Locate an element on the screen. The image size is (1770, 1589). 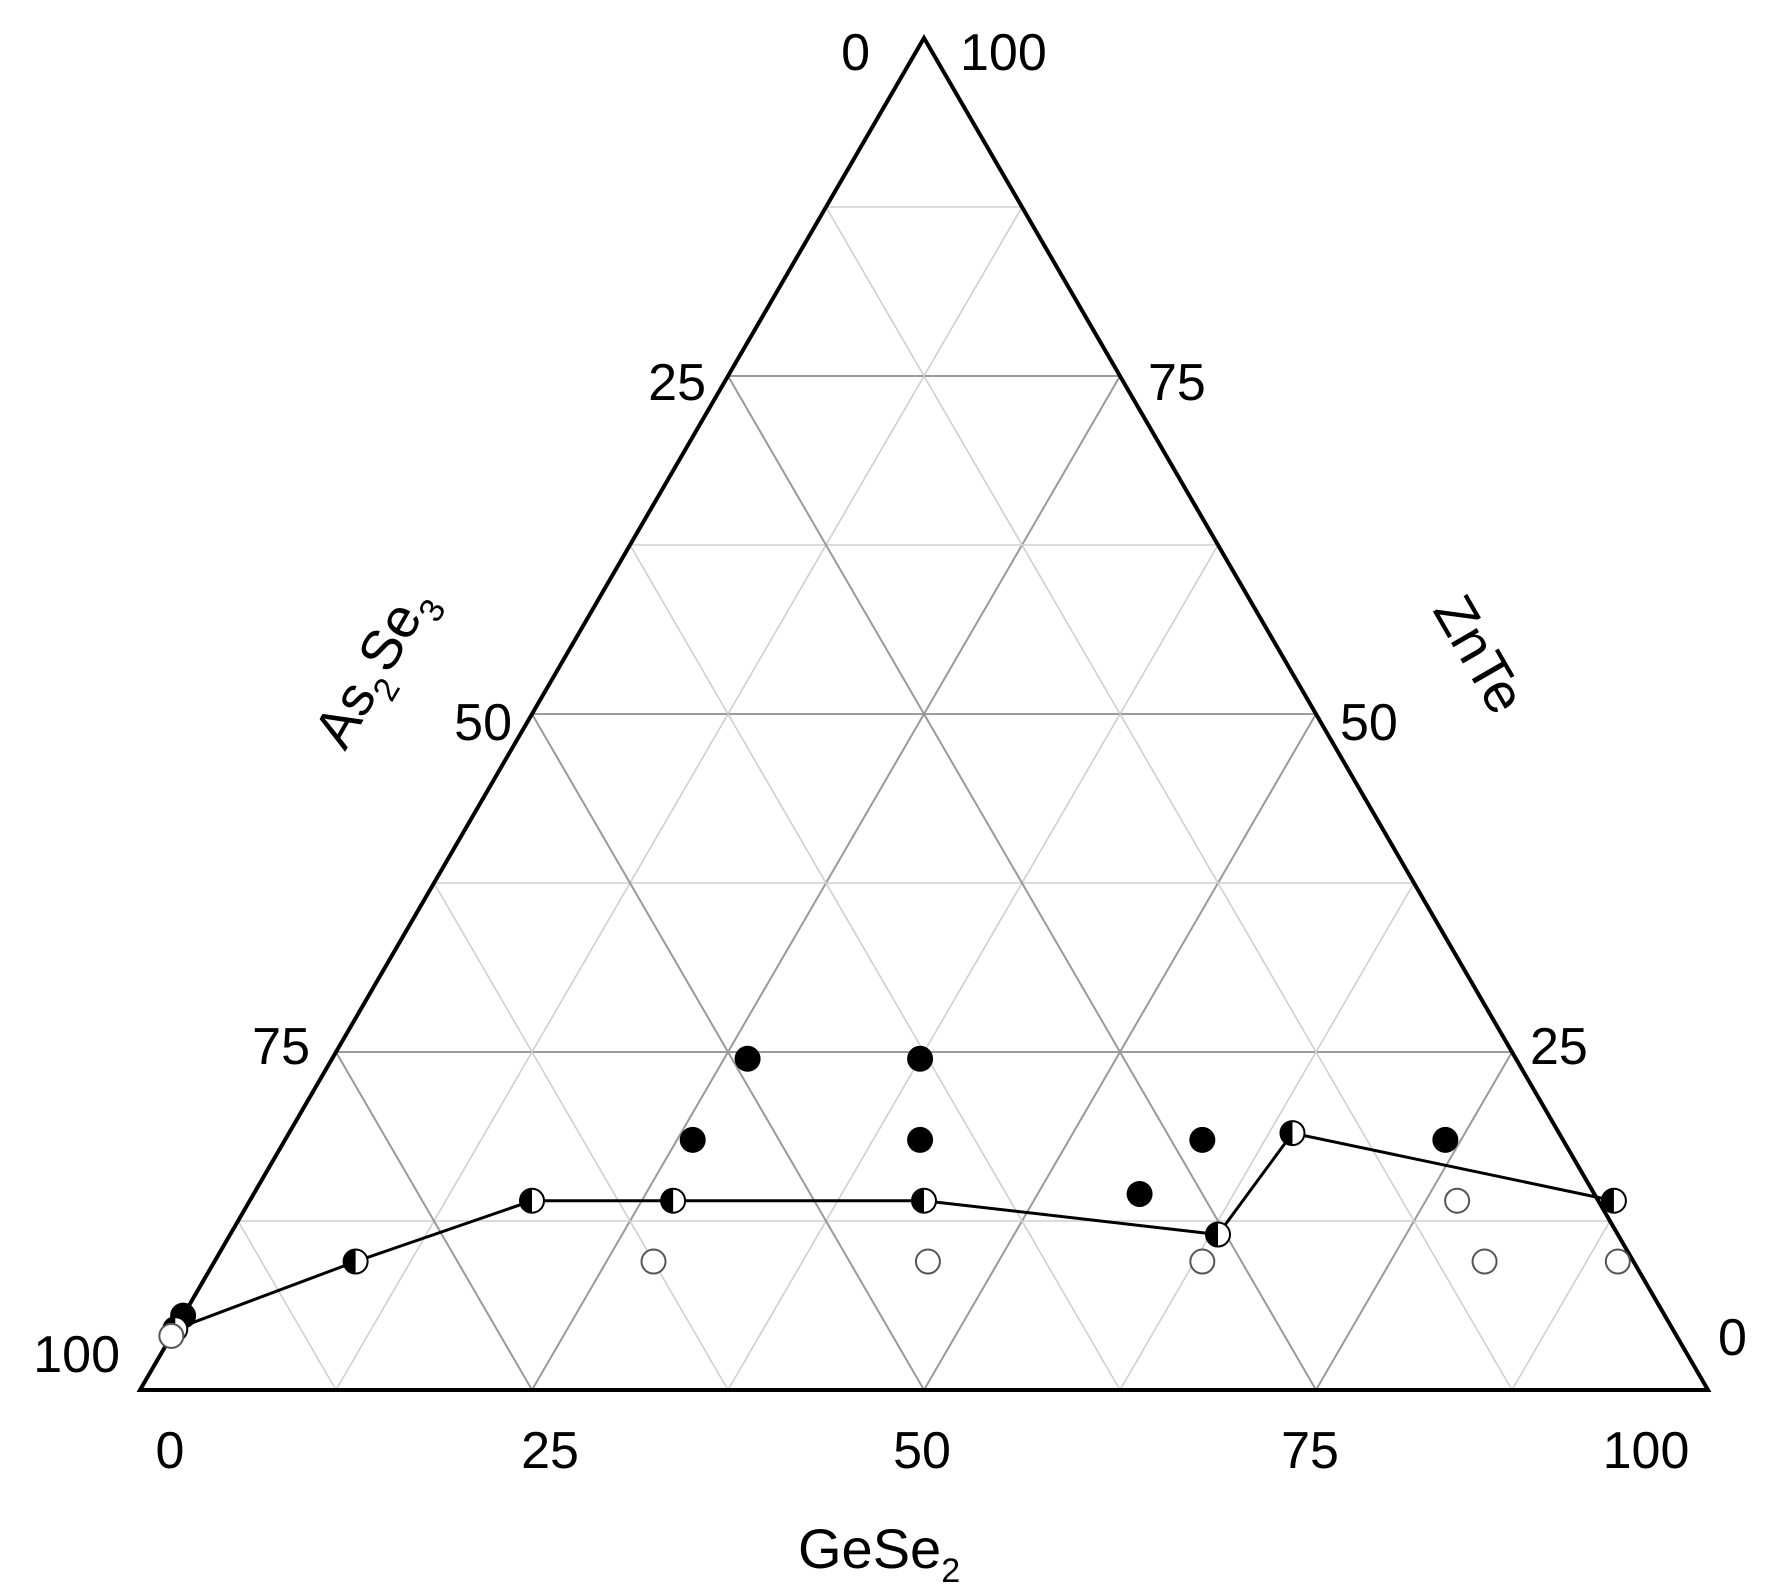
apex-right-tick: 100 is located at coordinates (1003, 53).